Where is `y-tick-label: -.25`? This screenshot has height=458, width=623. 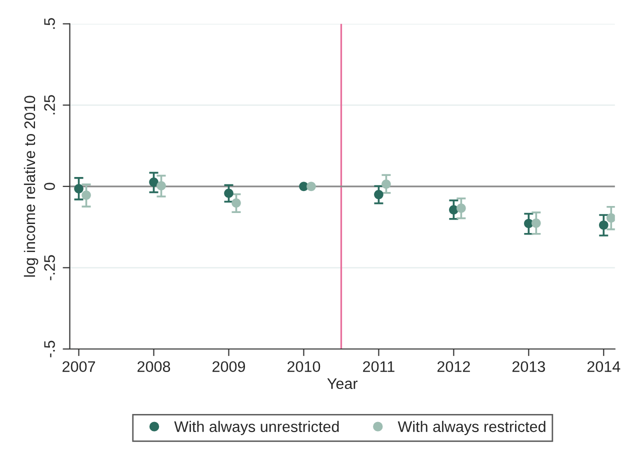
y-tick-label: -.25 is located at coordinates (49, 267).